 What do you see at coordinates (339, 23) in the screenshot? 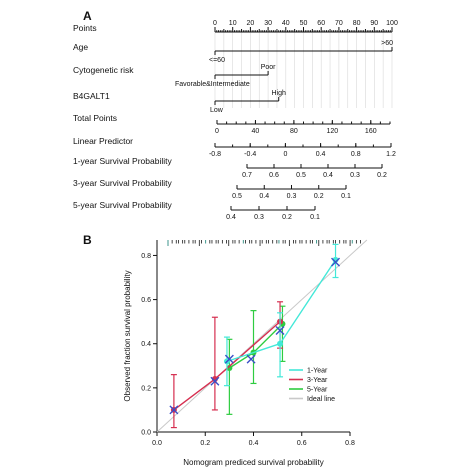
I see `points-tick-label: 70` at bounding box center [339, 23].